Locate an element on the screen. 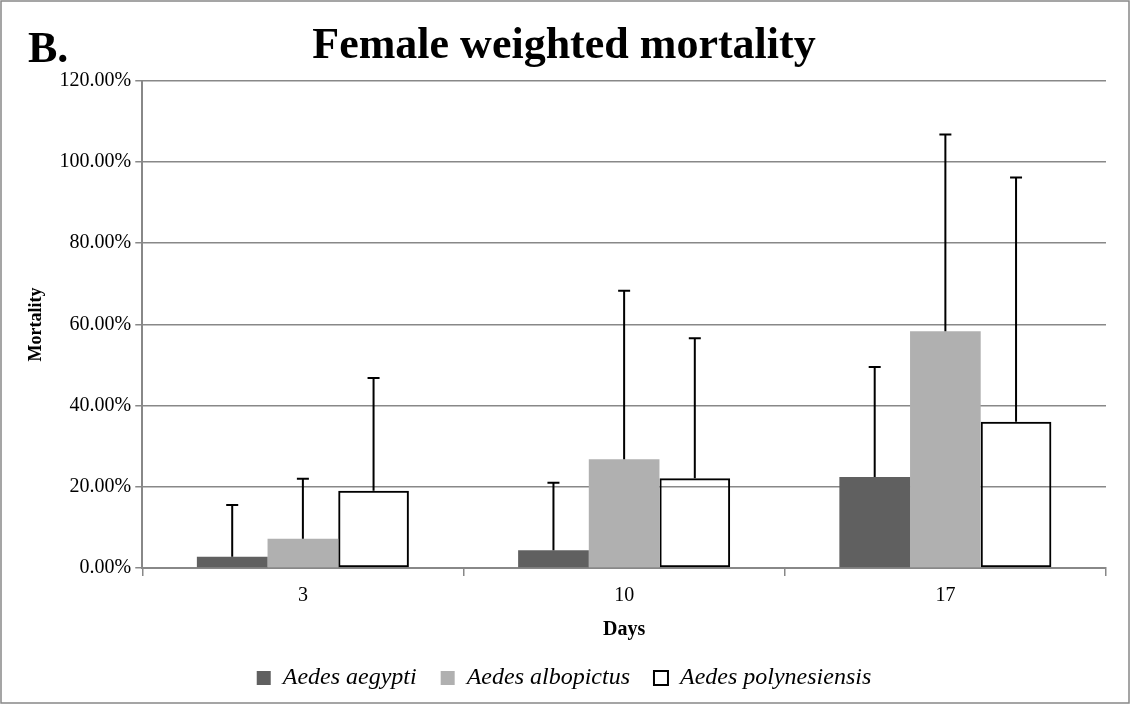  x-tick-label: 17 is located at coordinates (945, 594).